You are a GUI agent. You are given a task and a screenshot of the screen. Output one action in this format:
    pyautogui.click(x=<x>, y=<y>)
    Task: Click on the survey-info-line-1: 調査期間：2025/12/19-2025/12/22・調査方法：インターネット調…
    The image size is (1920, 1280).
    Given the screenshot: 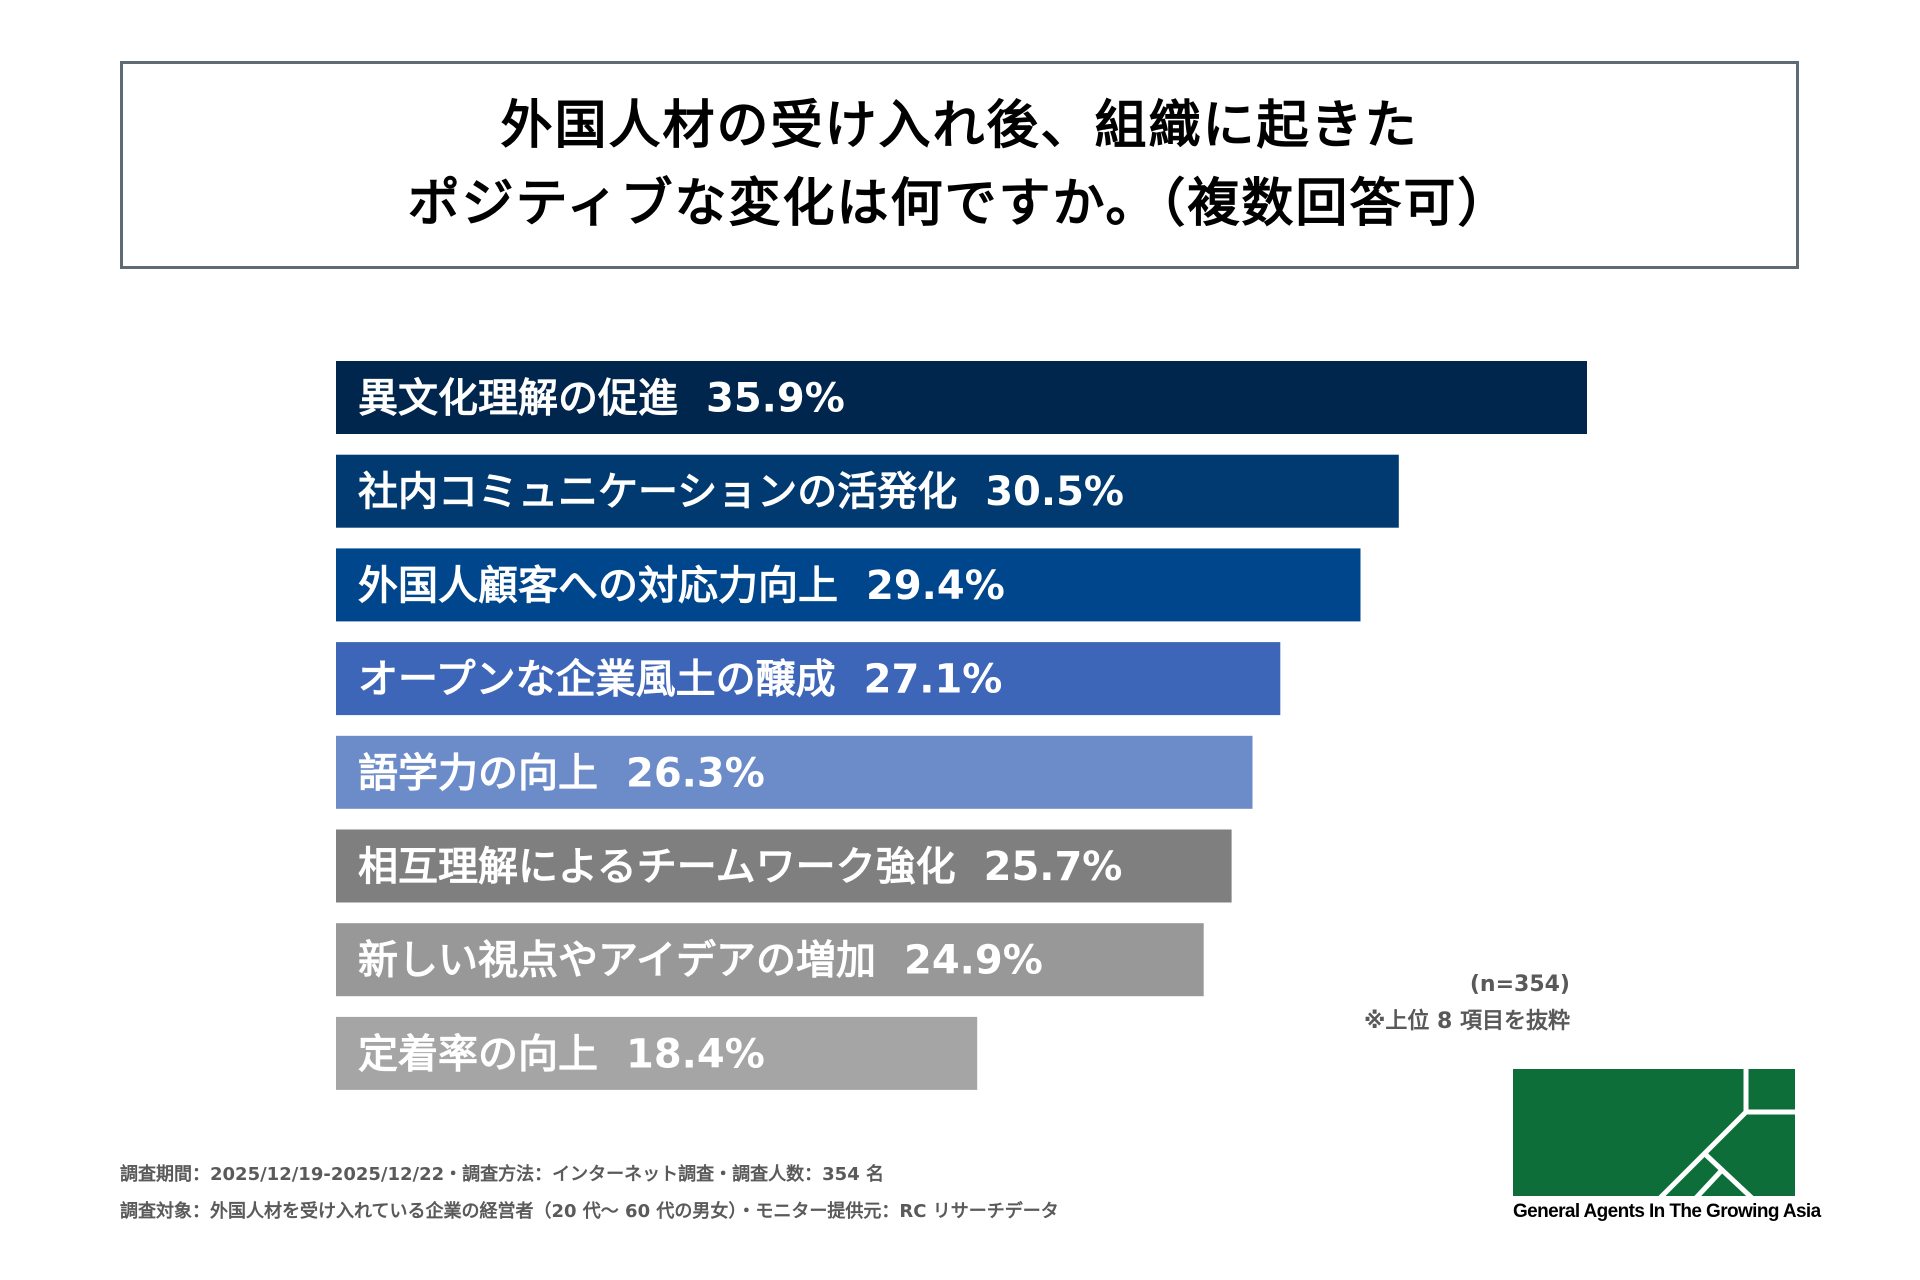 What is the action you would take?
    pyautogui.click(x=502, y=1174)
    